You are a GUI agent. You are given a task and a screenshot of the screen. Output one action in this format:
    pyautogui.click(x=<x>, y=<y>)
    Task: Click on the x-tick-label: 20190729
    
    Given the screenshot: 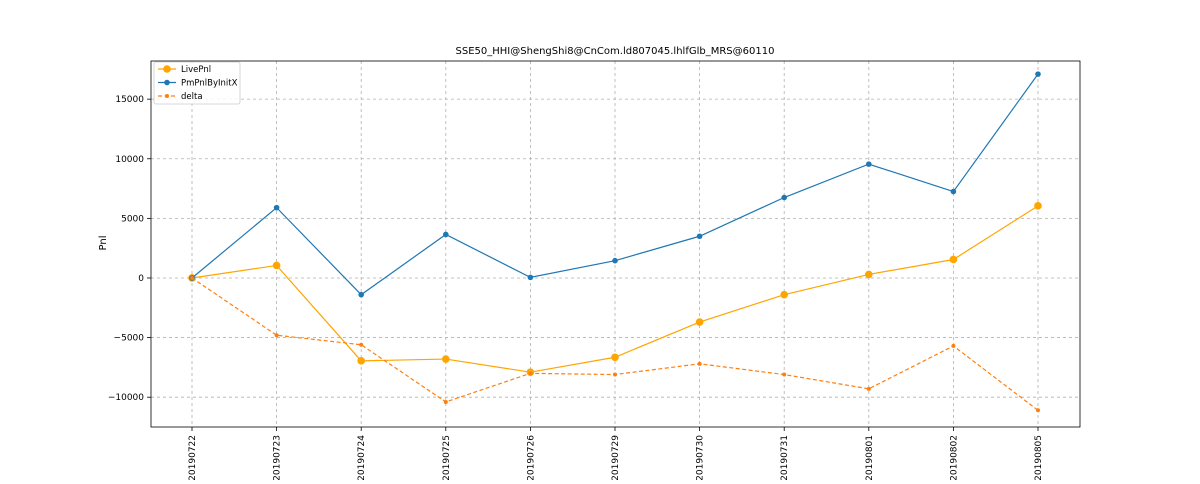 What is the action you would take?
    pyautogui.click(x=616, y=457)
    